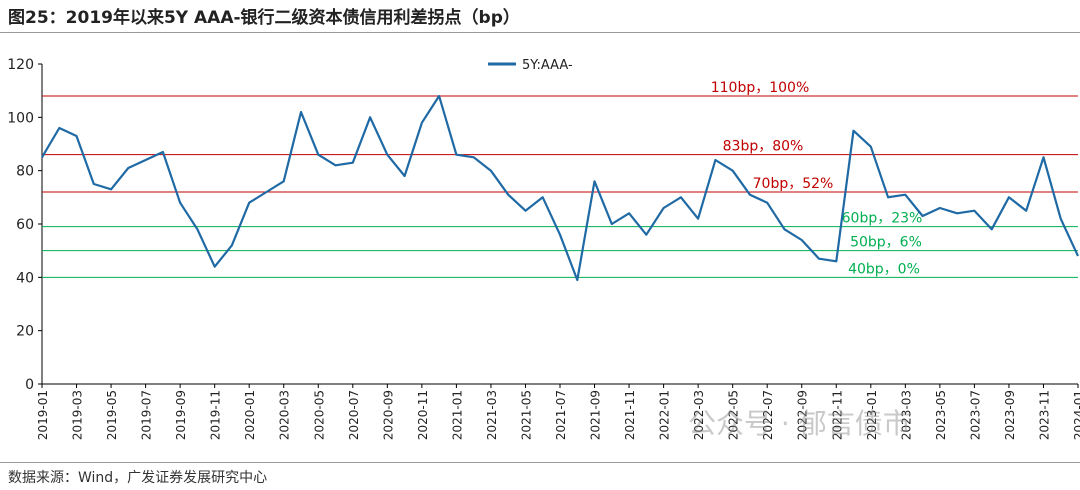  I want to click on bottom-divider, so click(540, 462).